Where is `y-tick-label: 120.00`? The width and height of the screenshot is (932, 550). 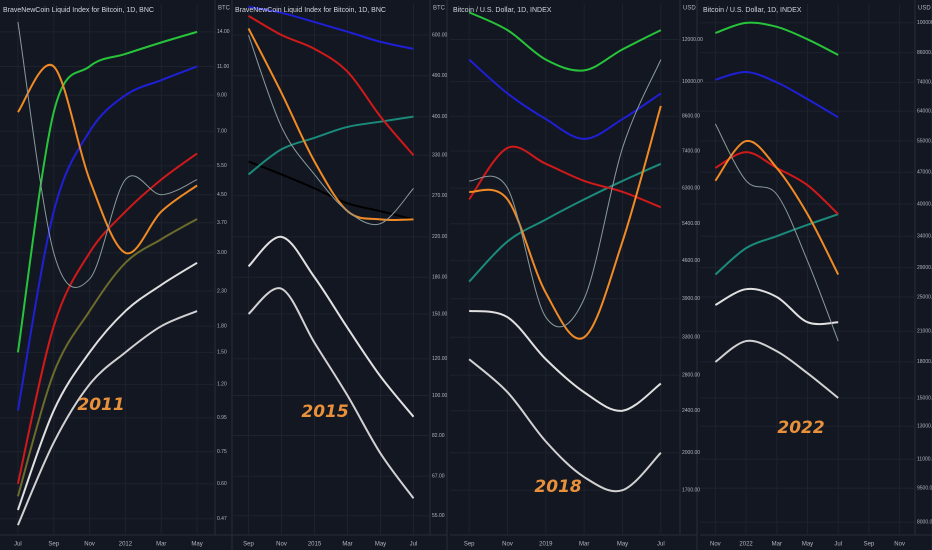
y-tick-label: 120.00 is located at coordinates (440, 359).